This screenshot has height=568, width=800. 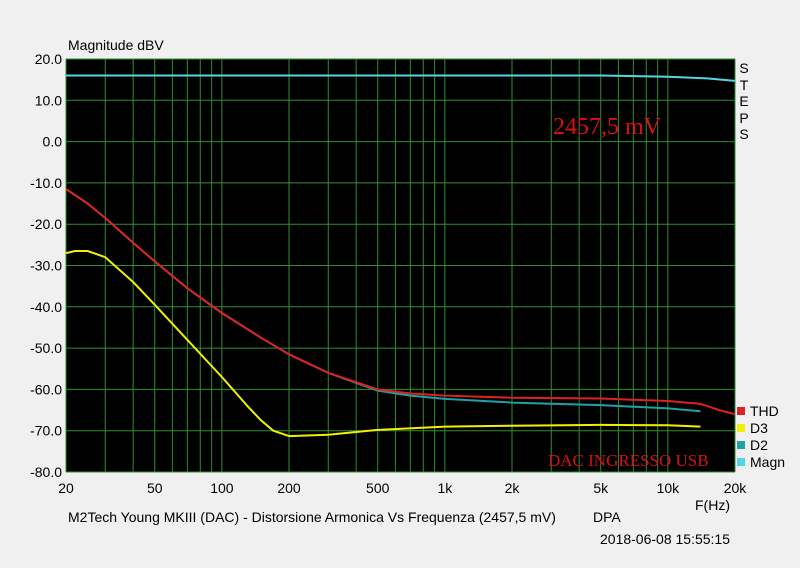 I want to click on y-tick-label: 20.0, so click(x=48, y=59).